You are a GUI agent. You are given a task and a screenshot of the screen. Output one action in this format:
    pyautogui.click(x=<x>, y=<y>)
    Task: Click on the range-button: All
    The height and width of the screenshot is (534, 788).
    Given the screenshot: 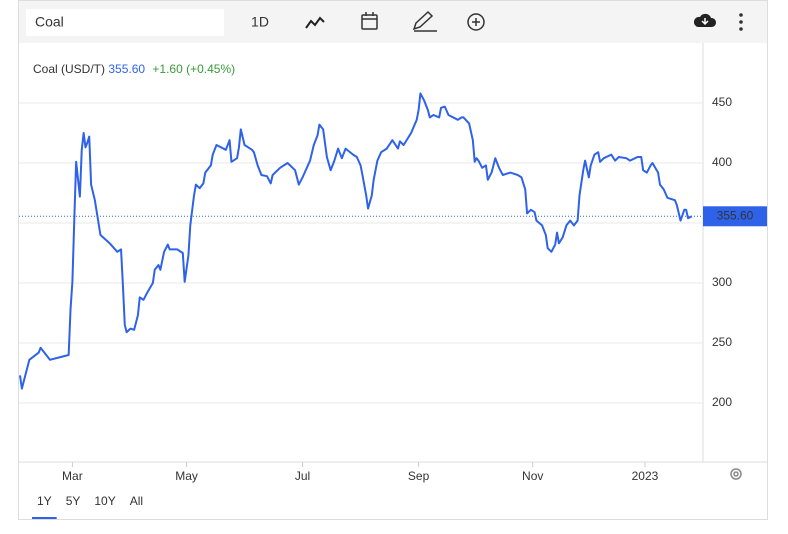 What is the action you would take?
    pyautogui.click(x=136, y=501)
    